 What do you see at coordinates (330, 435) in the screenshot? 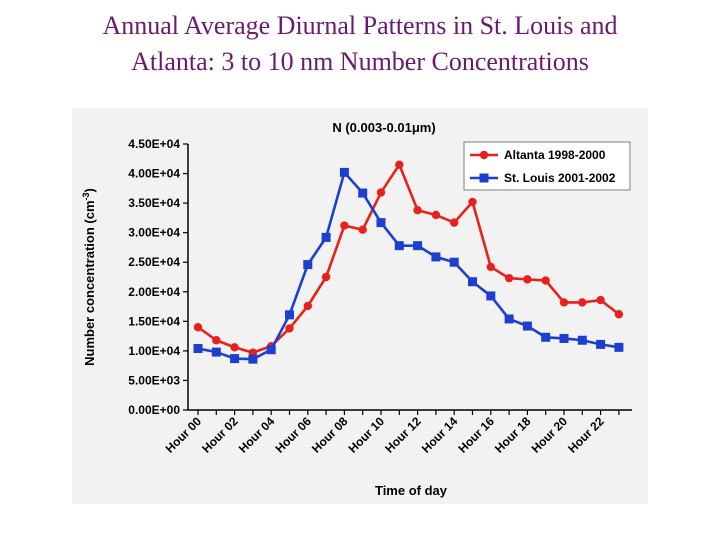
I see `x-tick-label: Hour 08` at bounding box center [330, 435].